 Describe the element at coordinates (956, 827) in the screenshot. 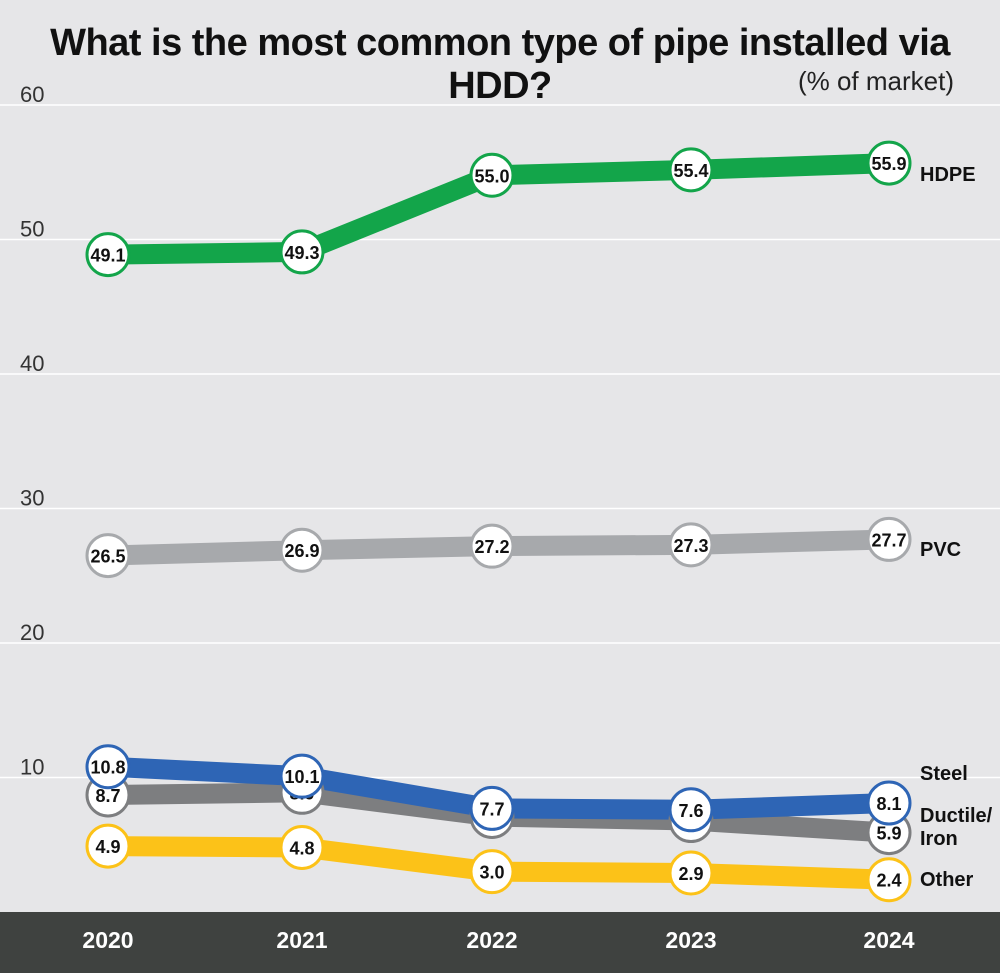

I see `series-label: Ductile/Iron` at that location.